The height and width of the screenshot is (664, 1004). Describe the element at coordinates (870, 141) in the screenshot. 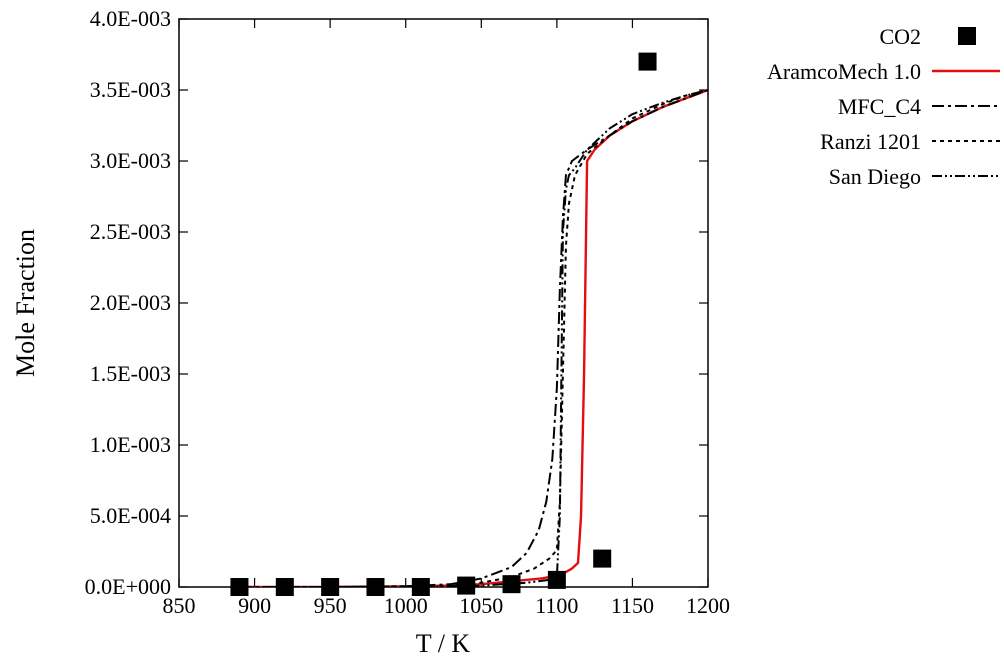

I see `legend-label-ranzi-1201: Ranzi 1201` at that location.